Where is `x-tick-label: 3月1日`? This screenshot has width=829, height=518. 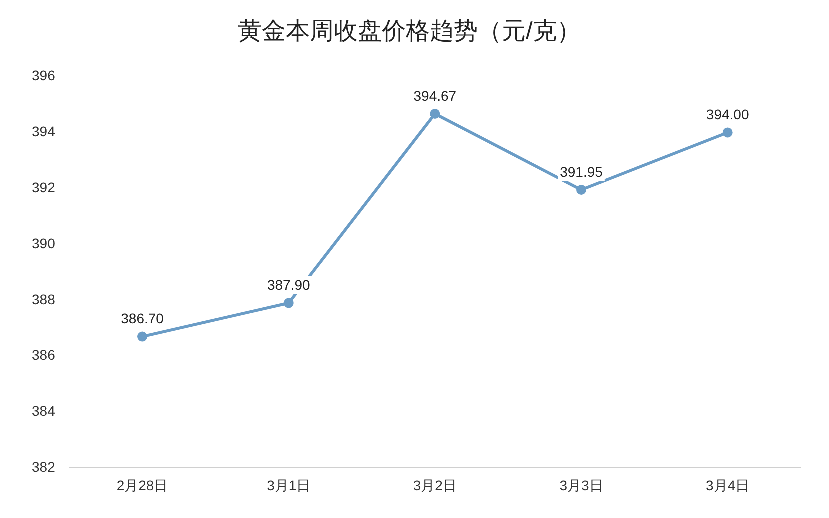
x-tick-label: 3月1日 is located at coordinates (289, 485).